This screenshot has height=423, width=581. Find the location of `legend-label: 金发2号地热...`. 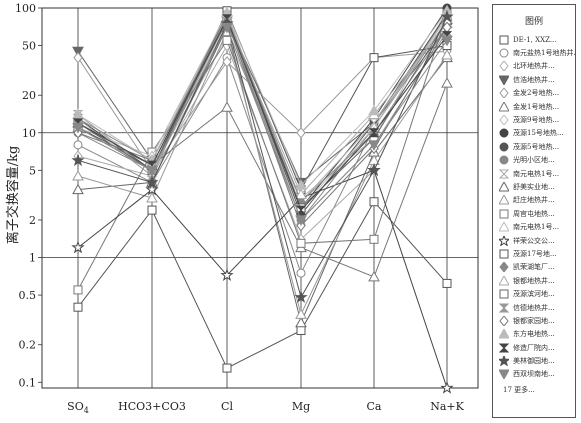

legend-label: 金发2号地热... is located at coordinates (536, 93).